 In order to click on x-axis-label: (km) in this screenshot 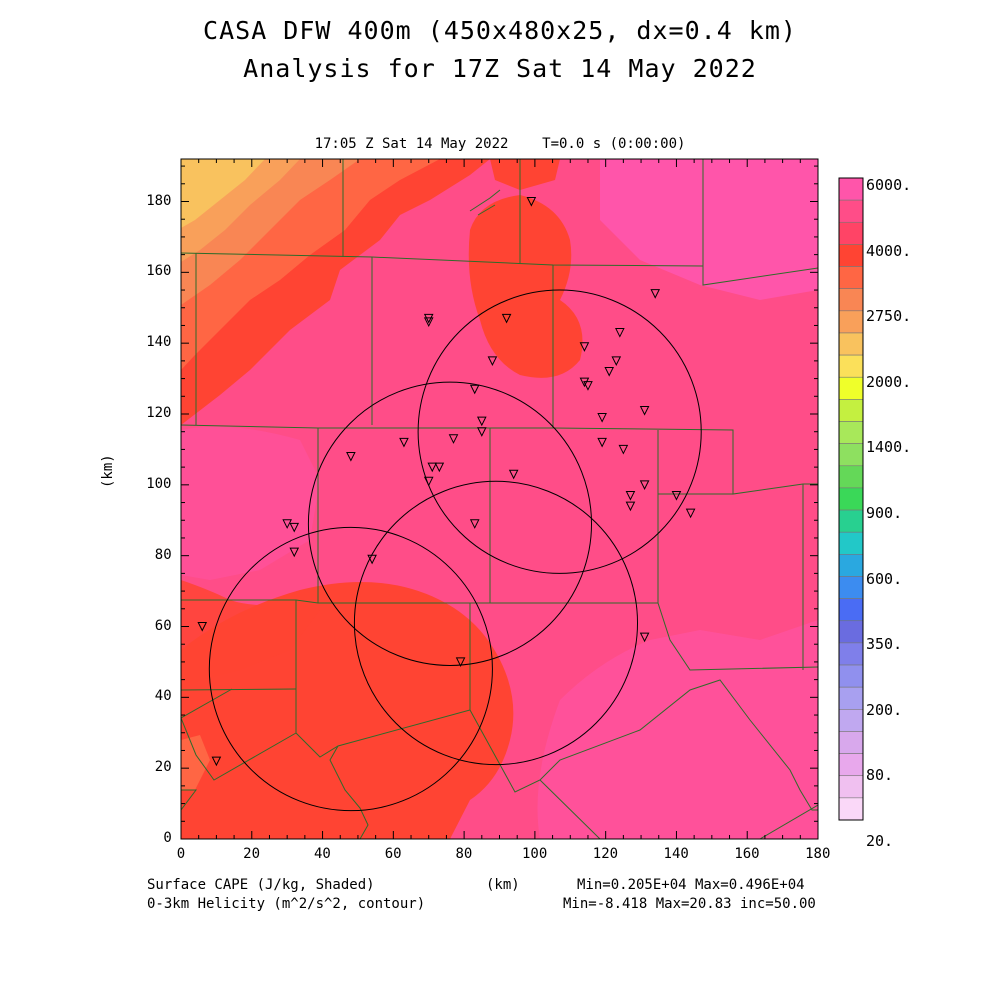, I will do `click(503, 885)`.